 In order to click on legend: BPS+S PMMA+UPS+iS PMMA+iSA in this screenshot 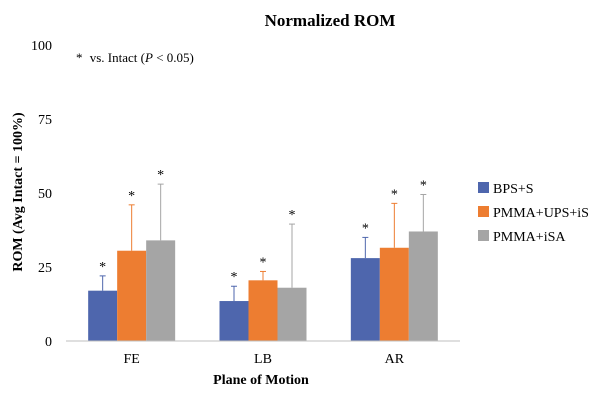, I will do `click(533, 213)`.